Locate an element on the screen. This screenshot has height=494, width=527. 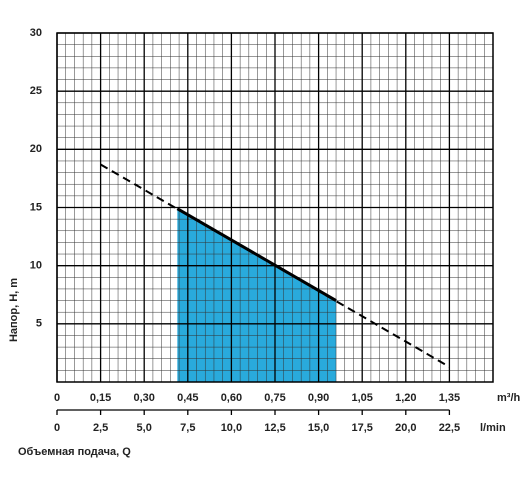
x2-tick-label: 5,0 is located at coordinates (144, 428).